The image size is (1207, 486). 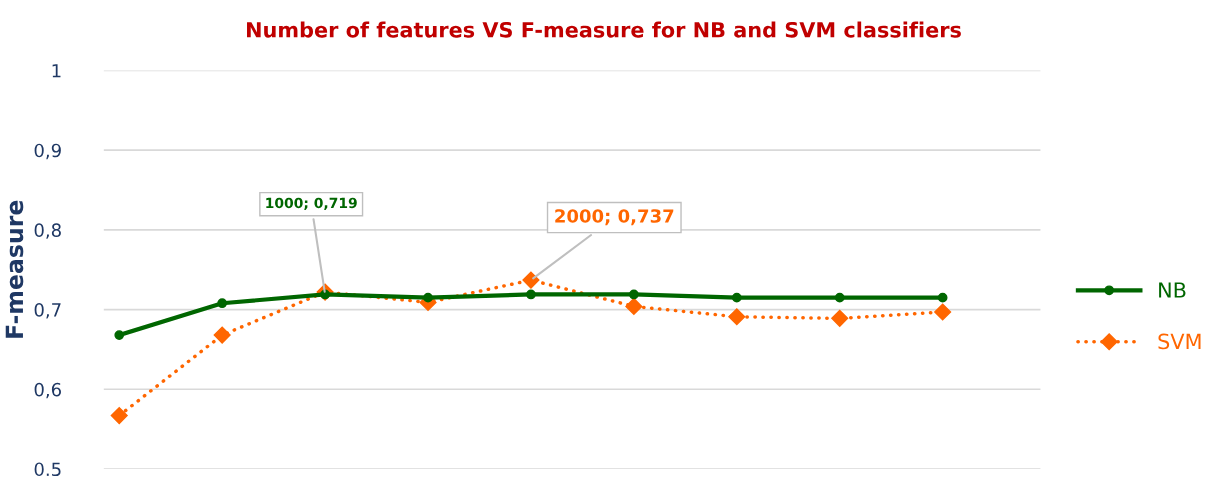 I want to click on y-axis-title: F-measure, so click(x=14, y=269).